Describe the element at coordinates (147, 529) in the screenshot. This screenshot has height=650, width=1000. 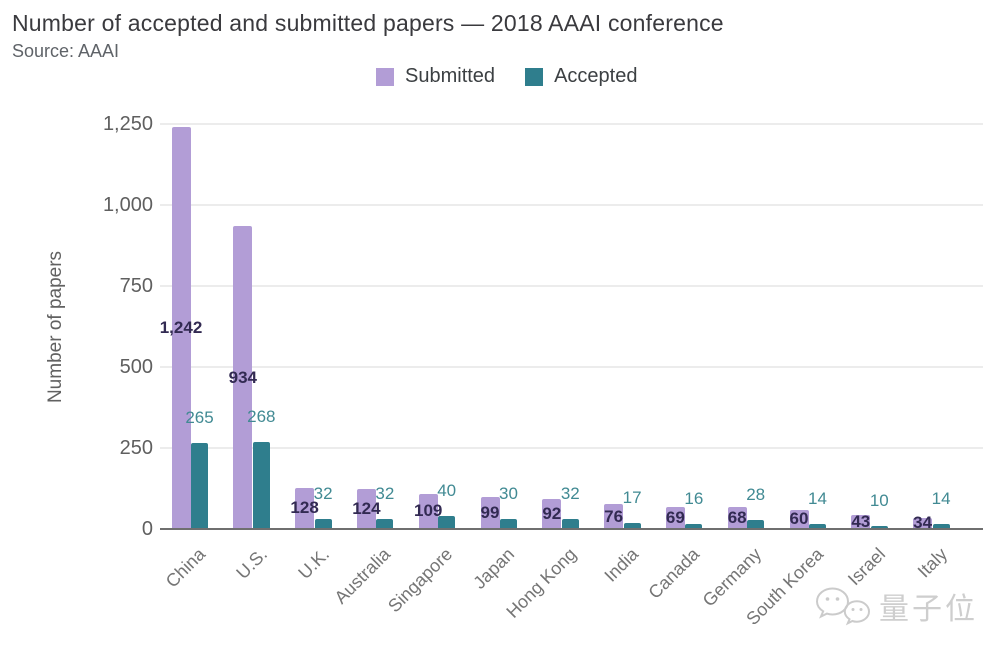
I see `y-tick-label: 0` at that location.